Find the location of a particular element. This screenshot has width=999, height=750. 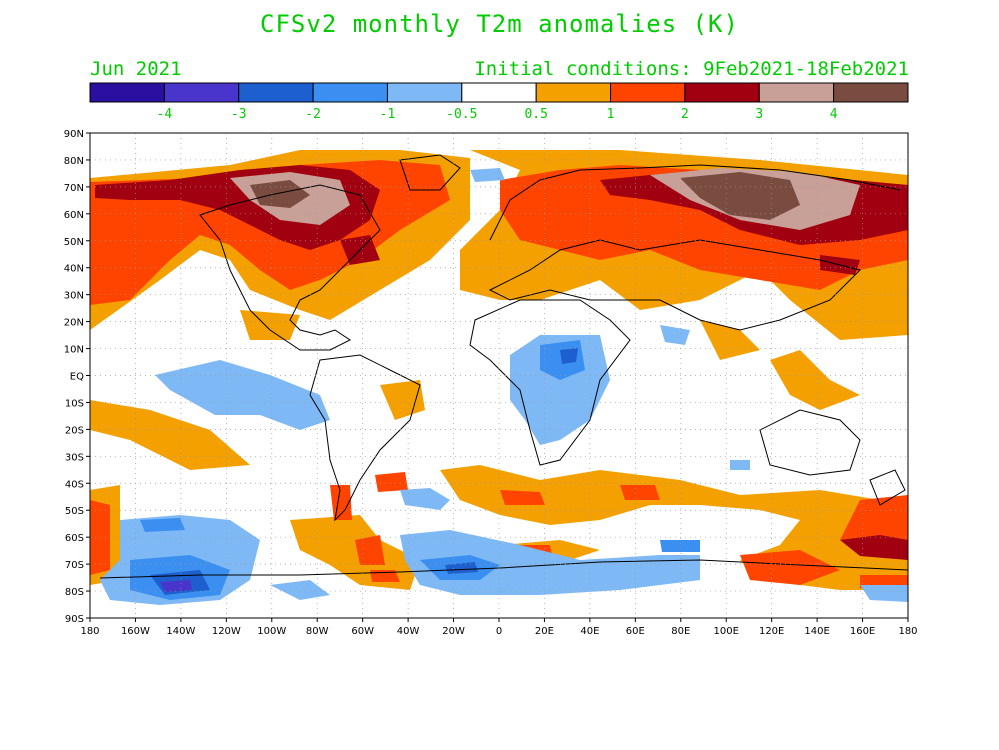

colorbar: -4 -3 -2 -1 -0.5 0.5 1 2 3 4 is located at coordinates (499, 102).